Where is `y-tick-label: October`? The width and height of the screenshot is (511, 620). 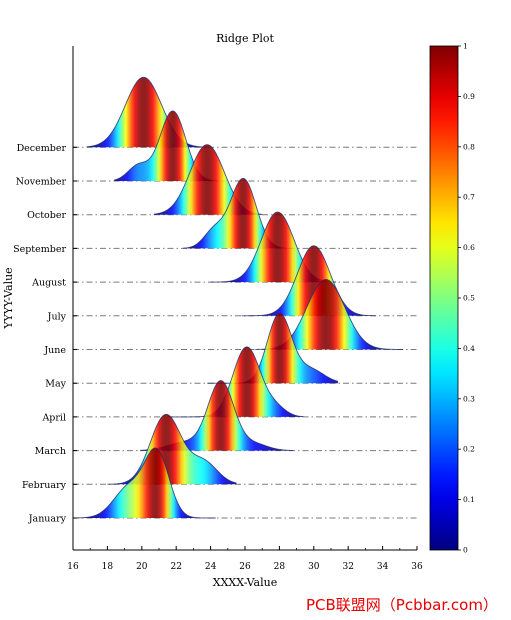 y-tick-label: October is located at coordinates (46, 215).